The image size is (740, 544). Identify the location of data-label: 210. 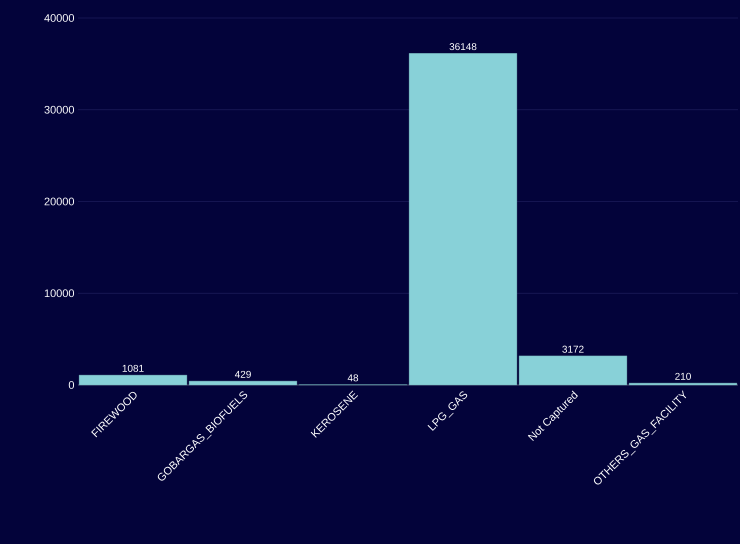
(683, 376).